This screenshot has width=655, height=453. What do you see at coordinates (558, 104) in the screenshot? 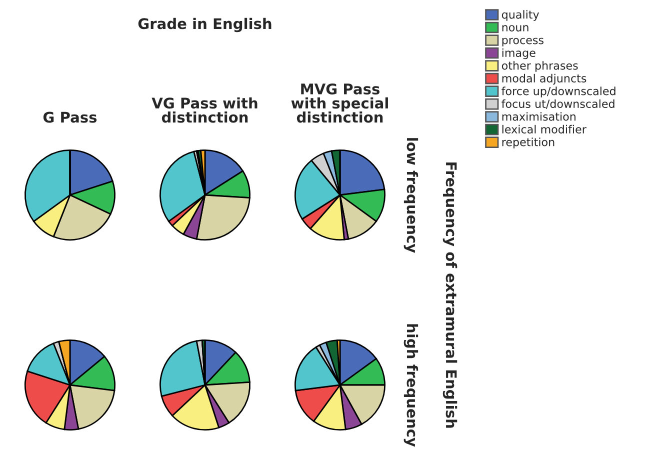
I see `legend-label: focus ut/downscaled` at bounding box center [558, 104].